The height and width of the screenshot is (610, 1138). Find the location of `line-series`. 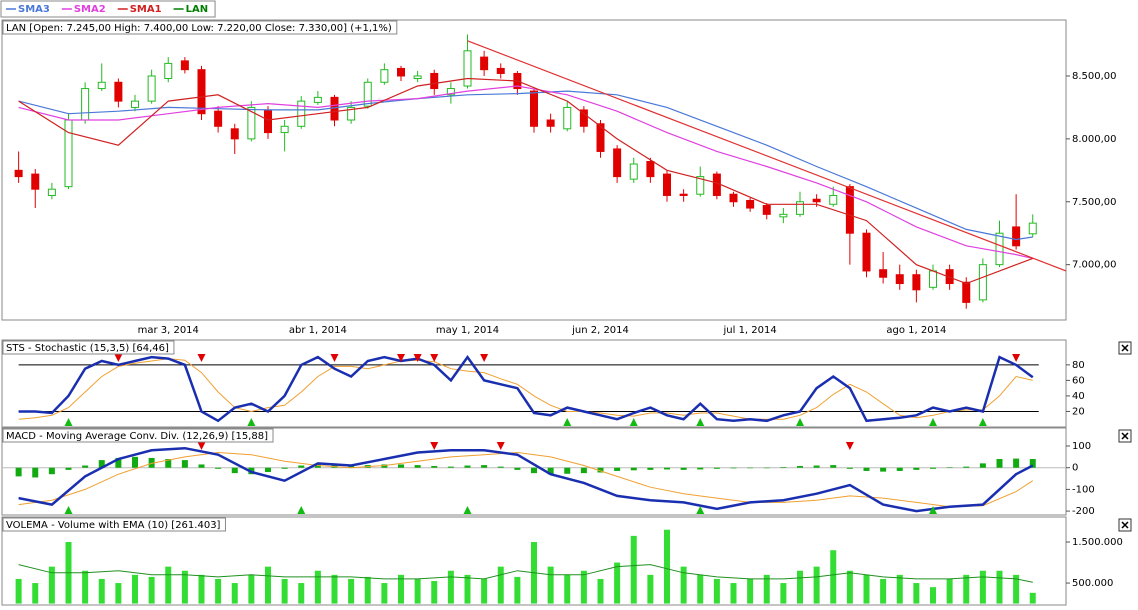

line-series is located at coordinates (525, 389).